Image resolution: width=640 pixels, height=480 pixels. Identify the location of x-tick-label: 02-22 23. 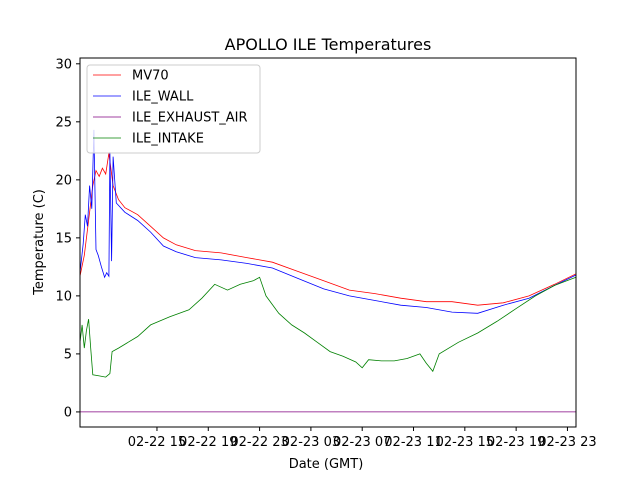
(259, 442).